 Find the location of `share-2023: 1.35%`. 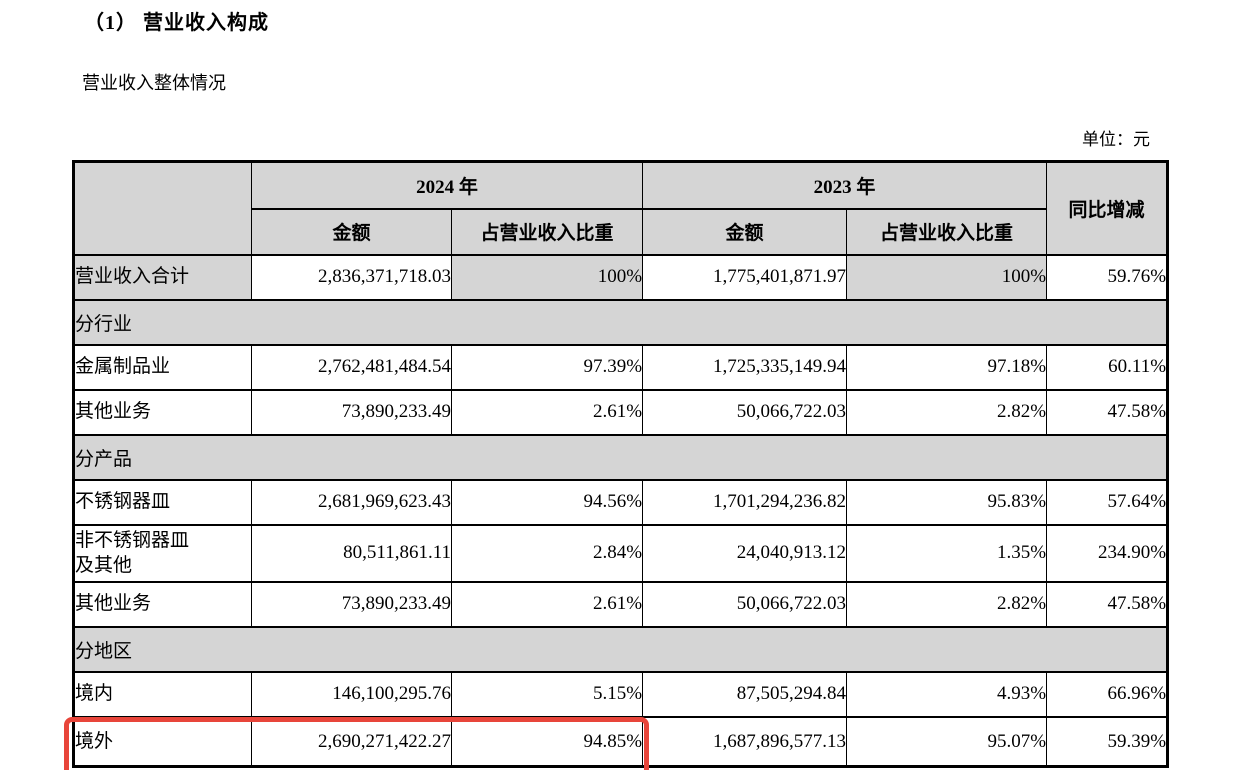

share-2023: 1.35% is located at coordinates (947, 553).